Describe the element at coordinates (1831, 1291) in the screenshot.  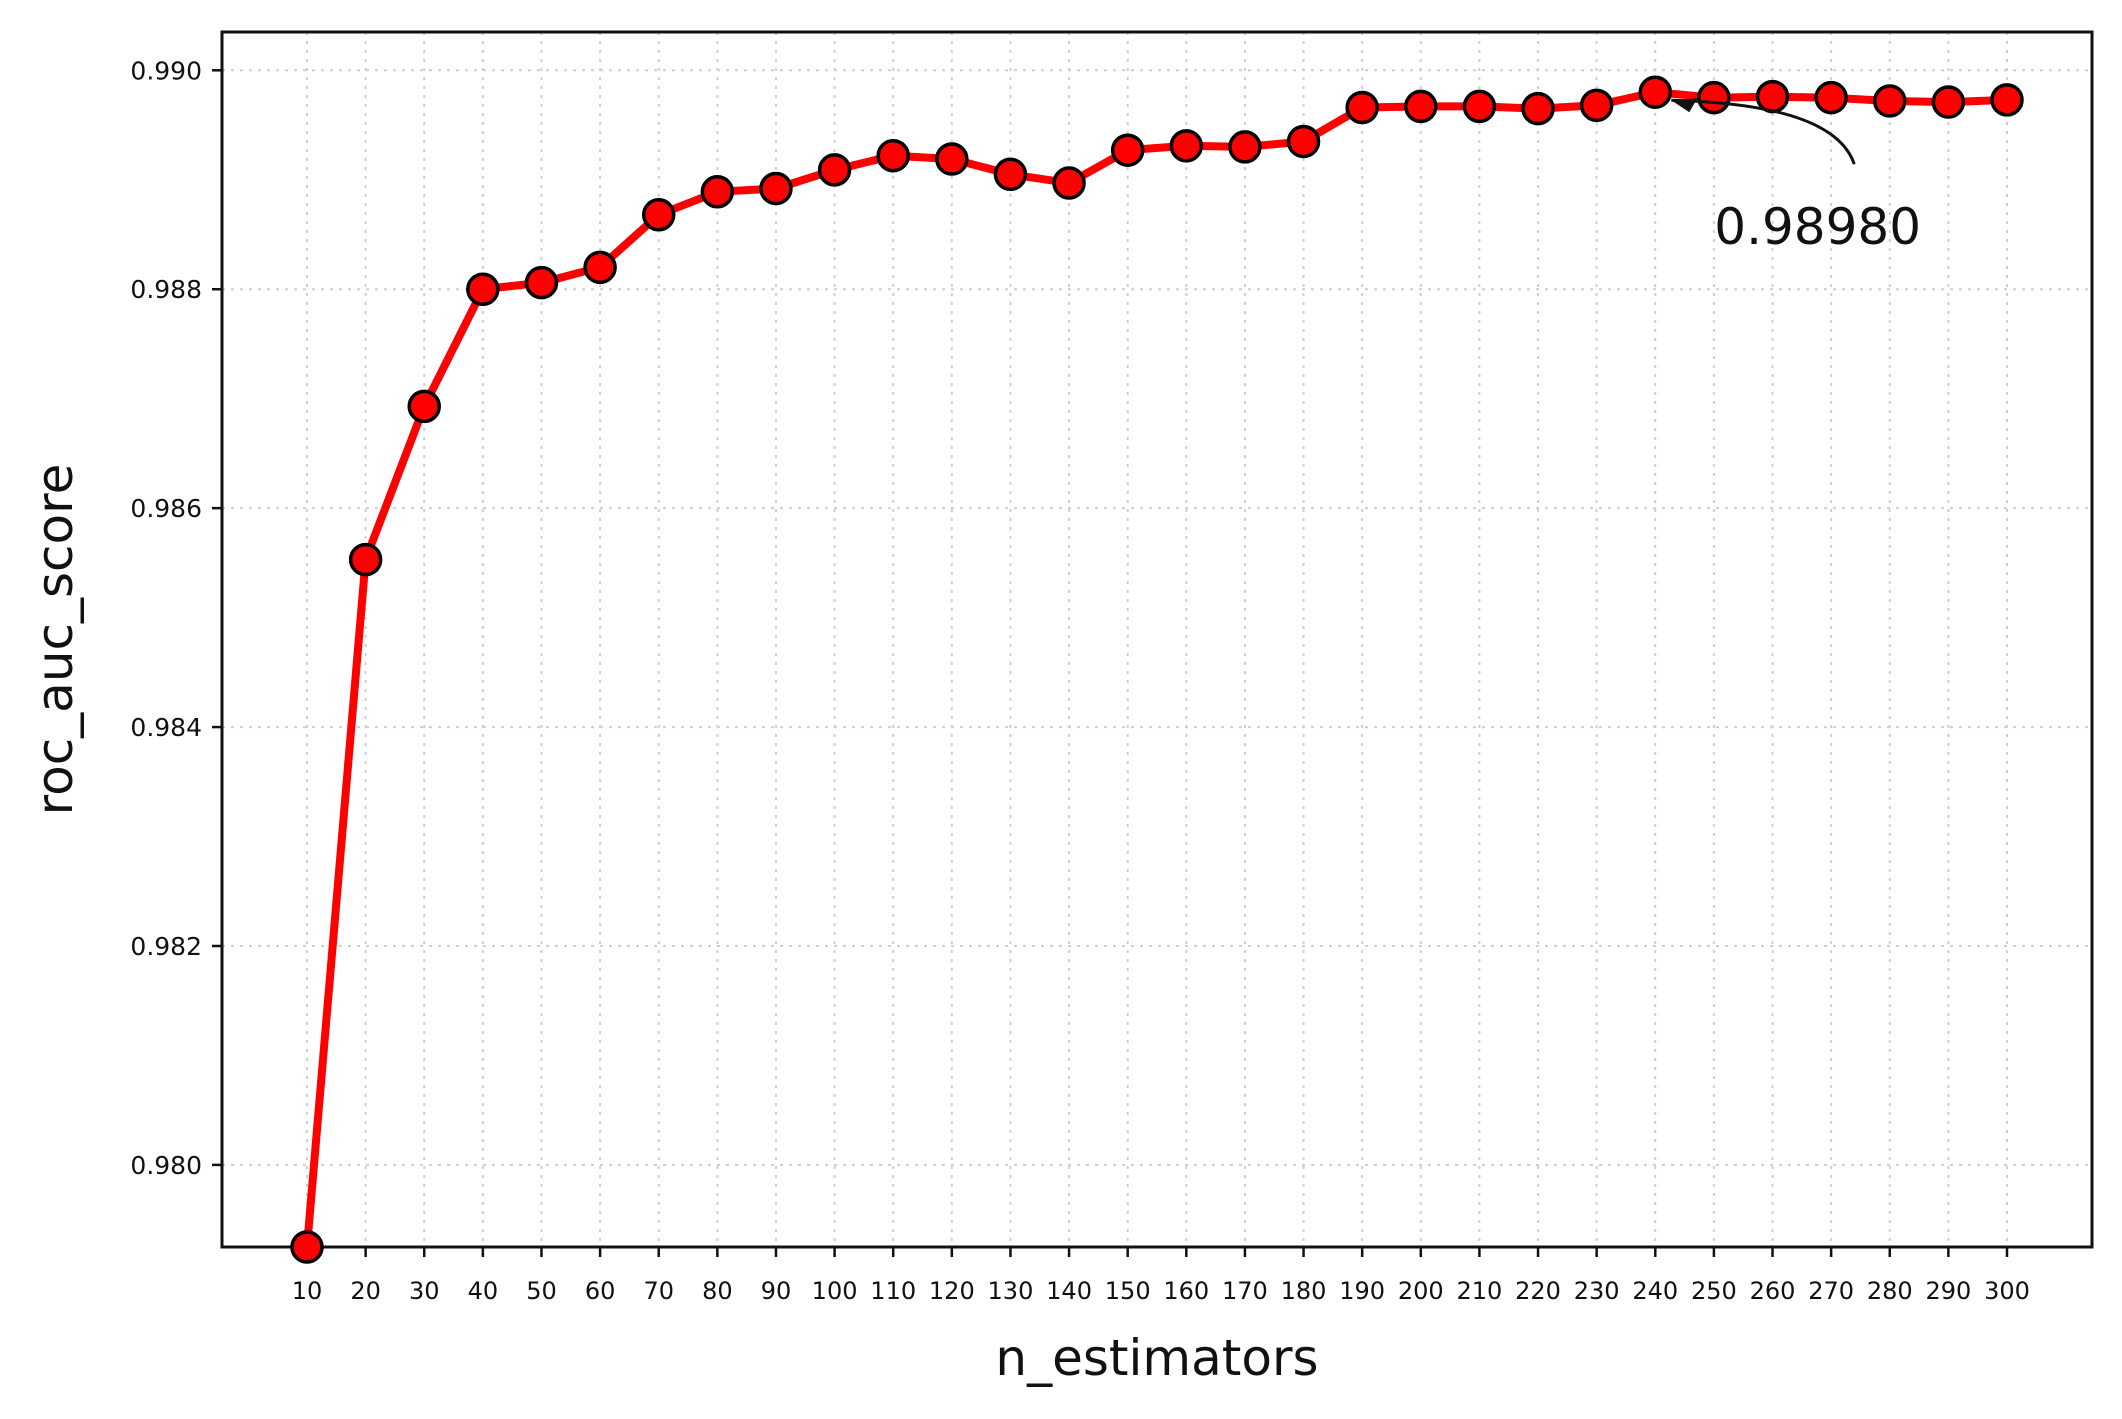
I see `x-tick-label: 270` at that location.